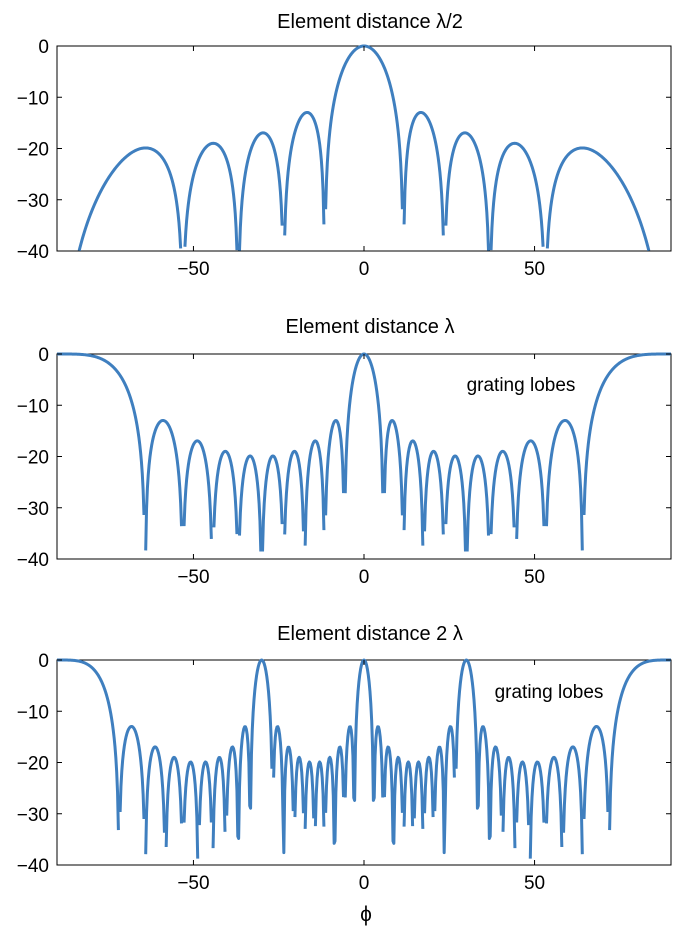  What do you see at coordinates (370, 634) in the screenshot?
I see `chart-title: Element distance 2 λ` at bounding box center [370, 634].